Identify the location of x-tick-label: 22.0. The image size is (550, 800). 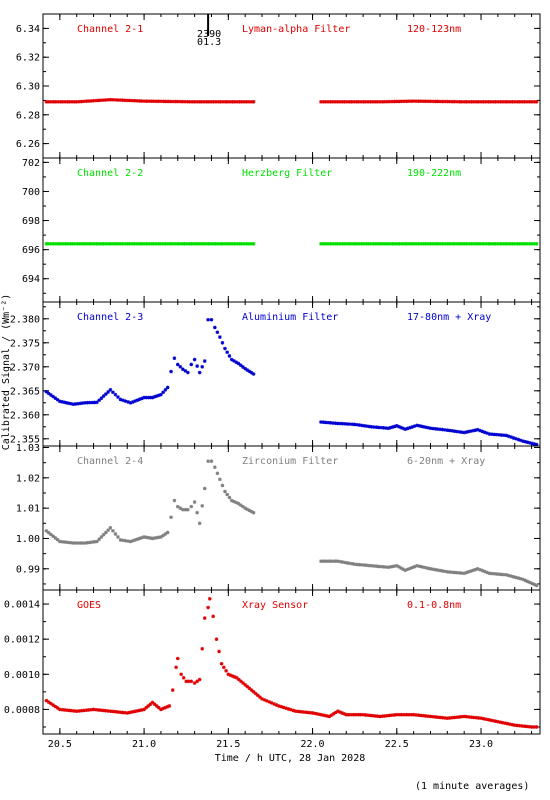
(313, 744).